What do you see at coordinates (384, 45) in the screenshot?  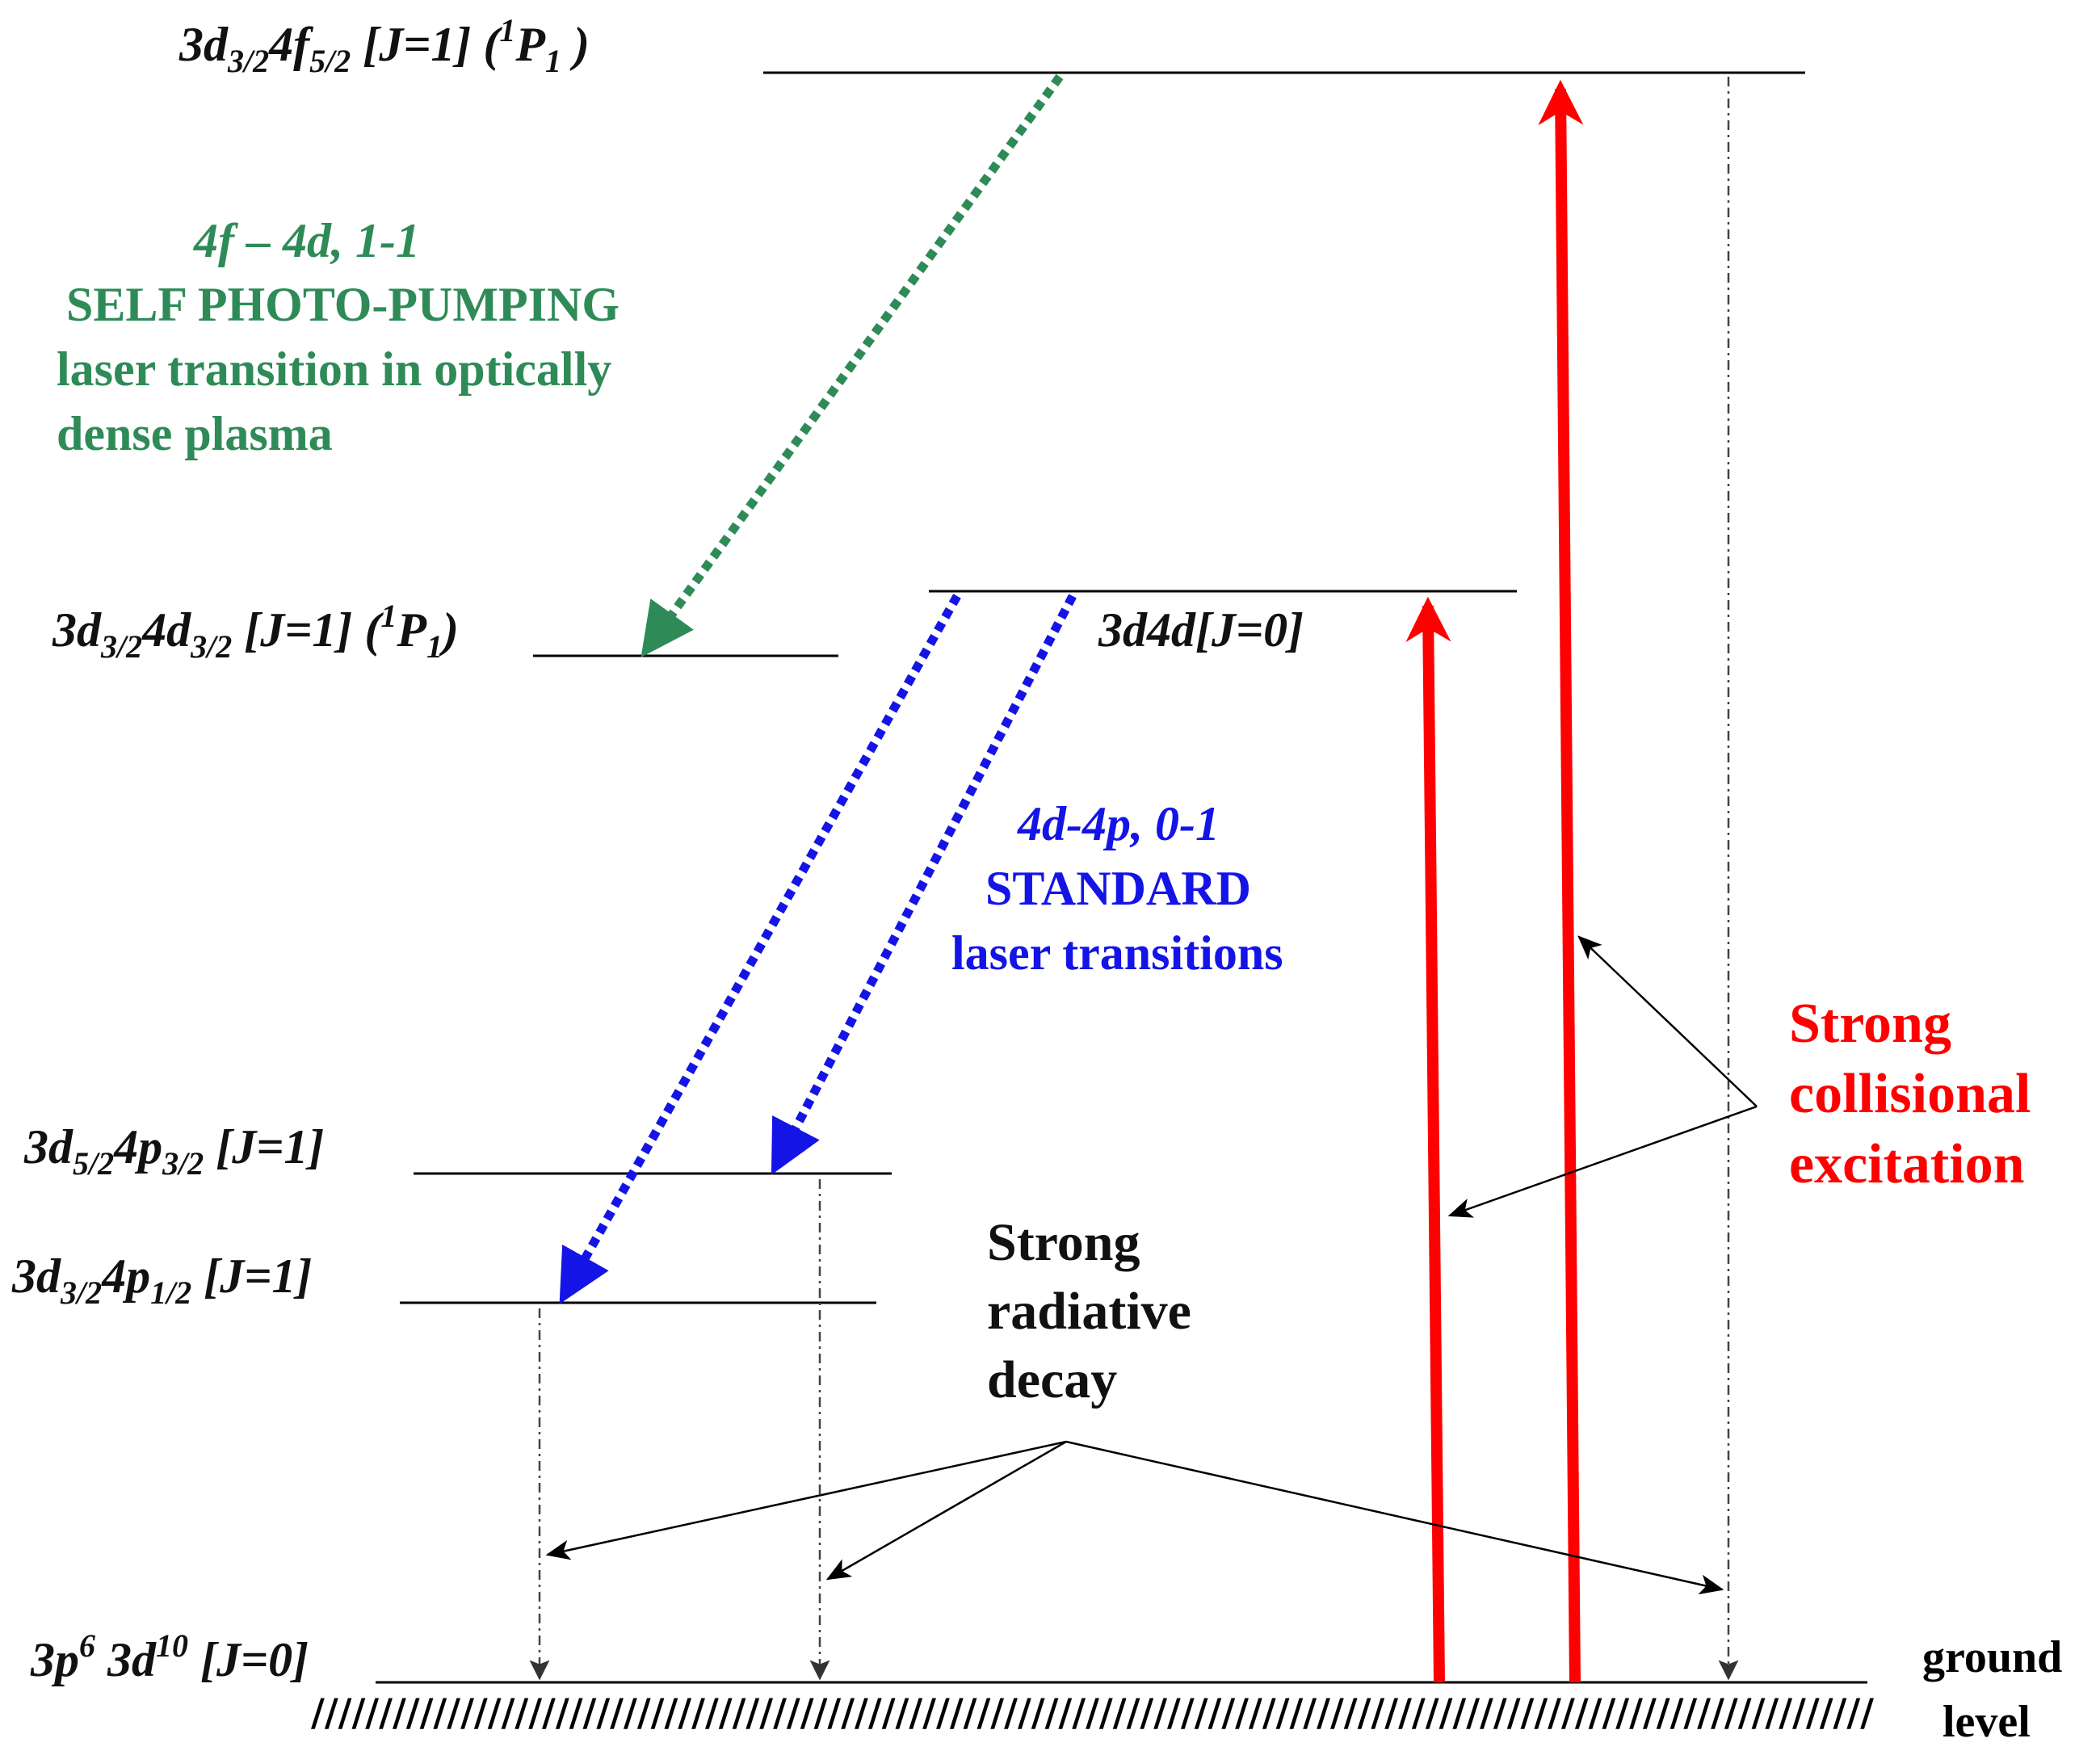 I see `level-4f-label: 3d3/24f5/2 [J=1] (1P1 )` at bounding box center [384, 45].